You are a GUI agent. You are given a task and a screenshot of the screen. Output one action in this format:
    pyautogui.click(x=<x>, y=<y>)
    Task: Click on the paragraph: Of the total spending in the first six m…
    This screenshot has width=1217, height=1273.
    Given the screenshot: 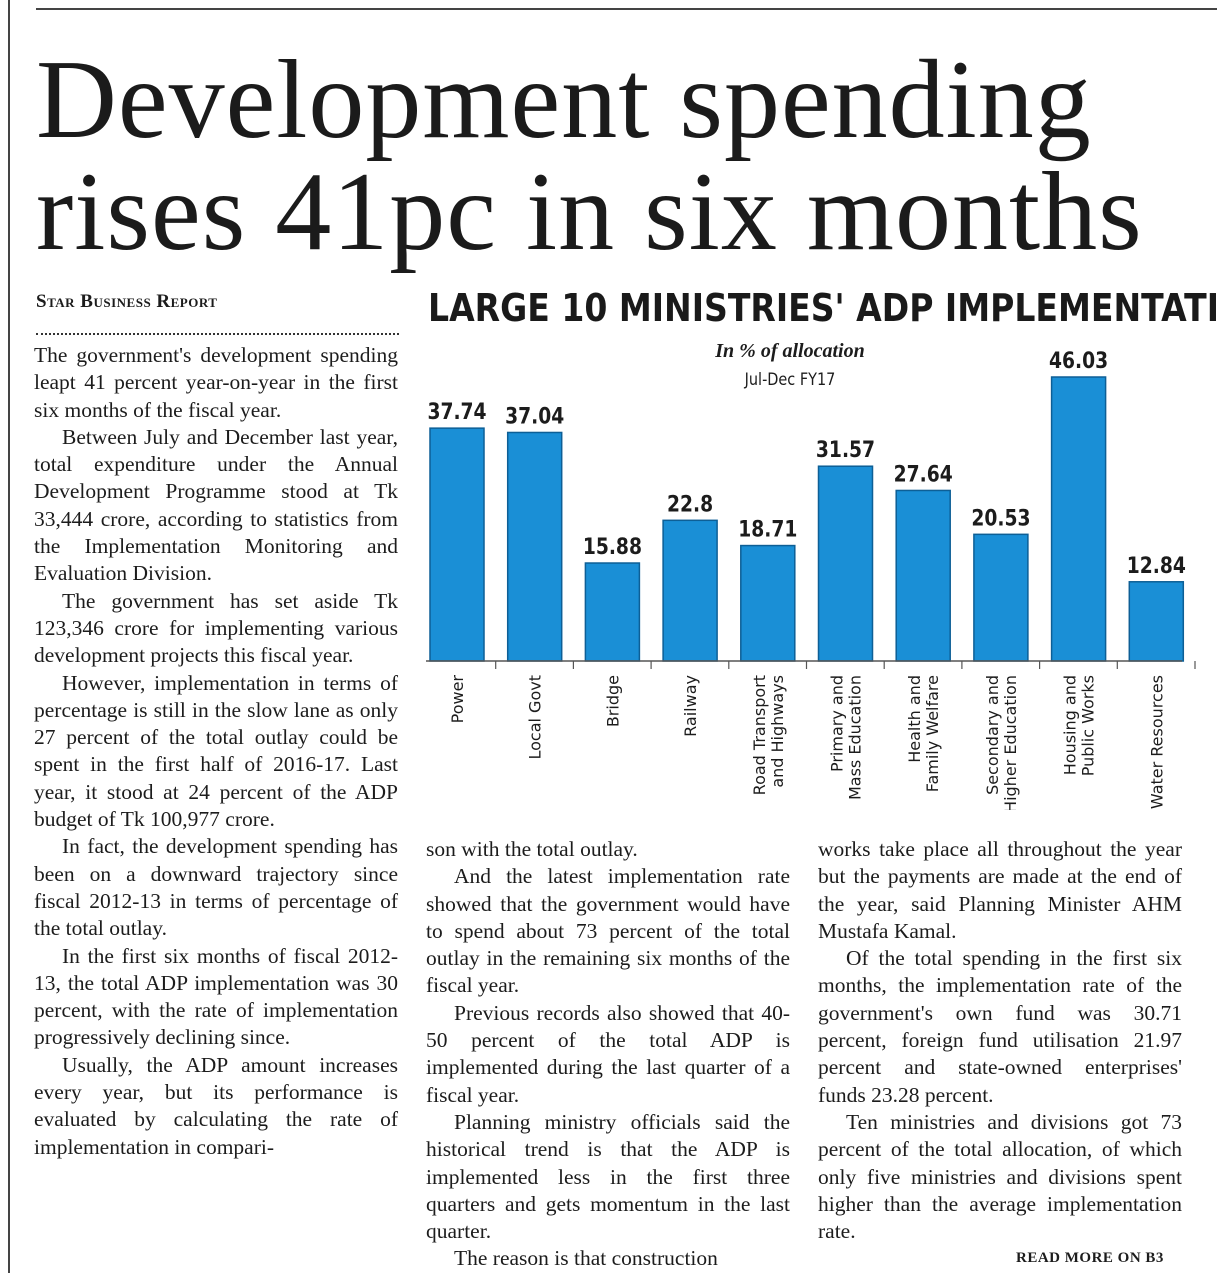 What is the action you would take?
    pyautogui.click(x=1000, y=1026)
    